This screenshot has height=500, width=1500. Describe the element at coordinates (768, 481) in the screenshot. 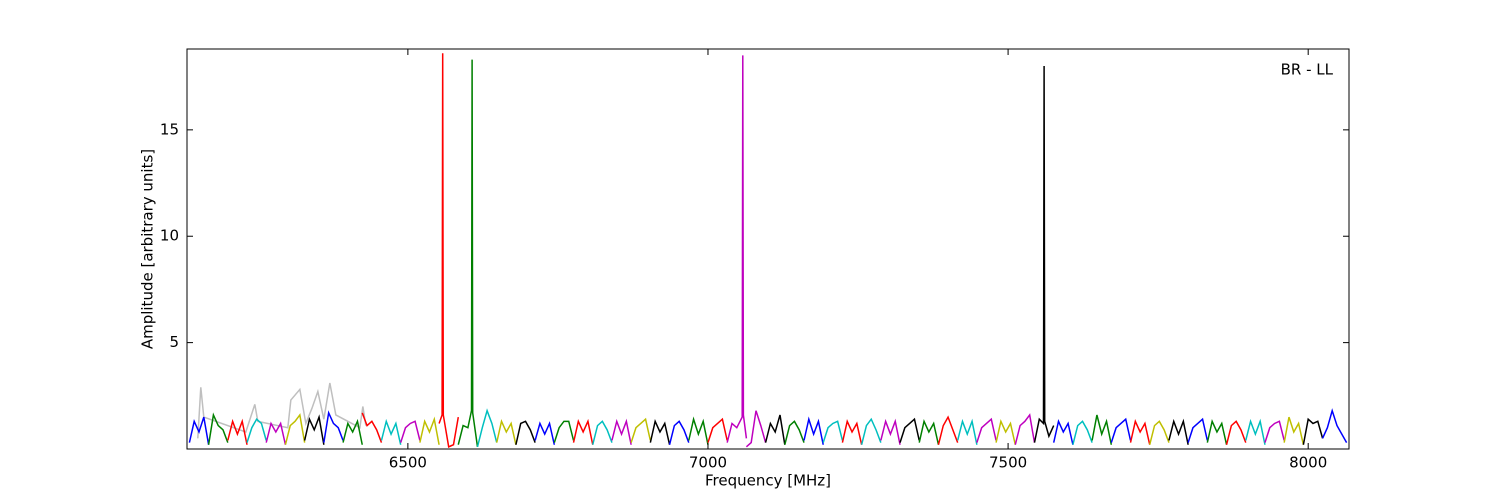

I see `x-axis-label: Frequency [MHz]` at that location.